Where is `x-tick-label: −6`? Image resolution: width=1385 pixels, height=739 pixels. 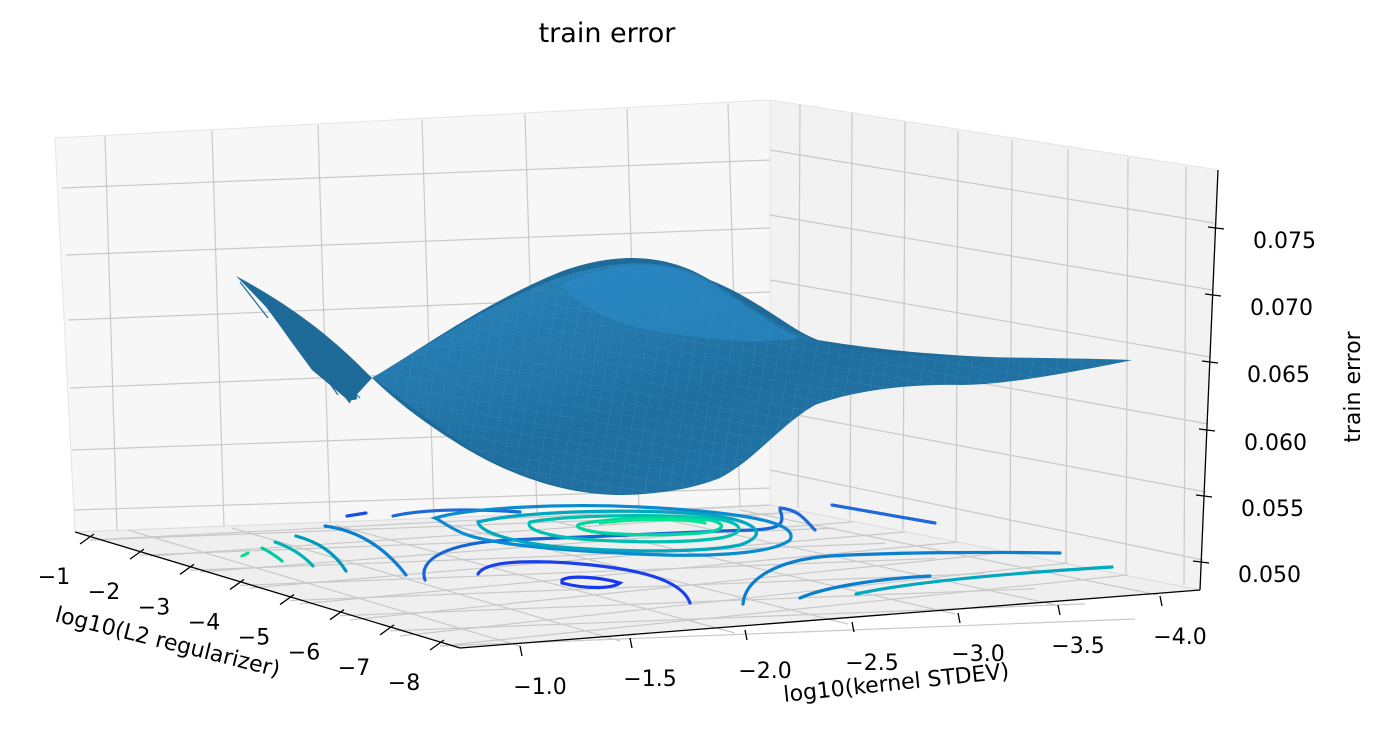
x-tick-label: −6 is located at coordinates (304, 653).